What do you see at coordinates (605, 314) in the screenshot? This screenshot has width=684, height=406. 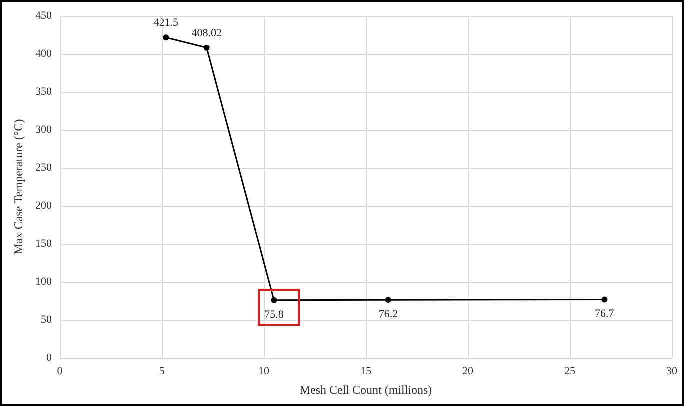 I see `data-label: 76.7` at bounding box center [605, 314].